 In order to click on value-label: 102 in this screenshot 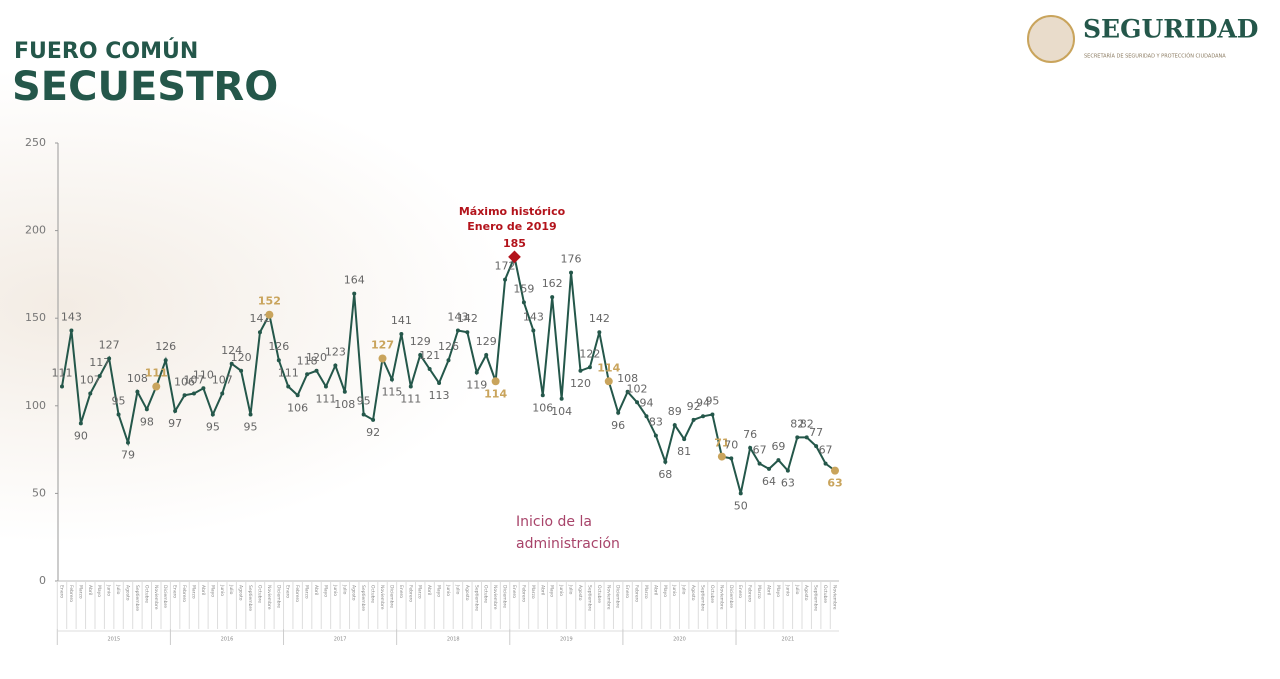, I will do `click(637, 388)`.